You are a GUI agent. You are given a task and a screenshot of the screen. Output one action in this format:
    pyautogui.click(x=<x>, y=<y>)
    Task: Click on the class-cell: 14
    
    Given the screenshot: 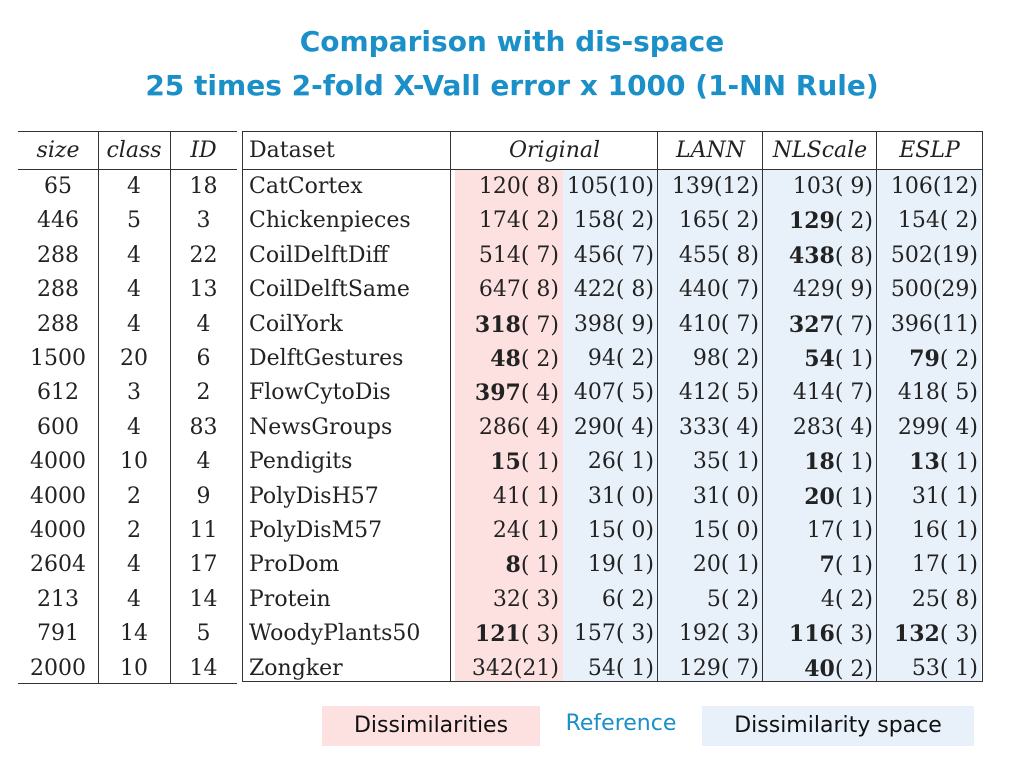 What is the action you would take?
    pyautogui.click(x=134, y=634)
    